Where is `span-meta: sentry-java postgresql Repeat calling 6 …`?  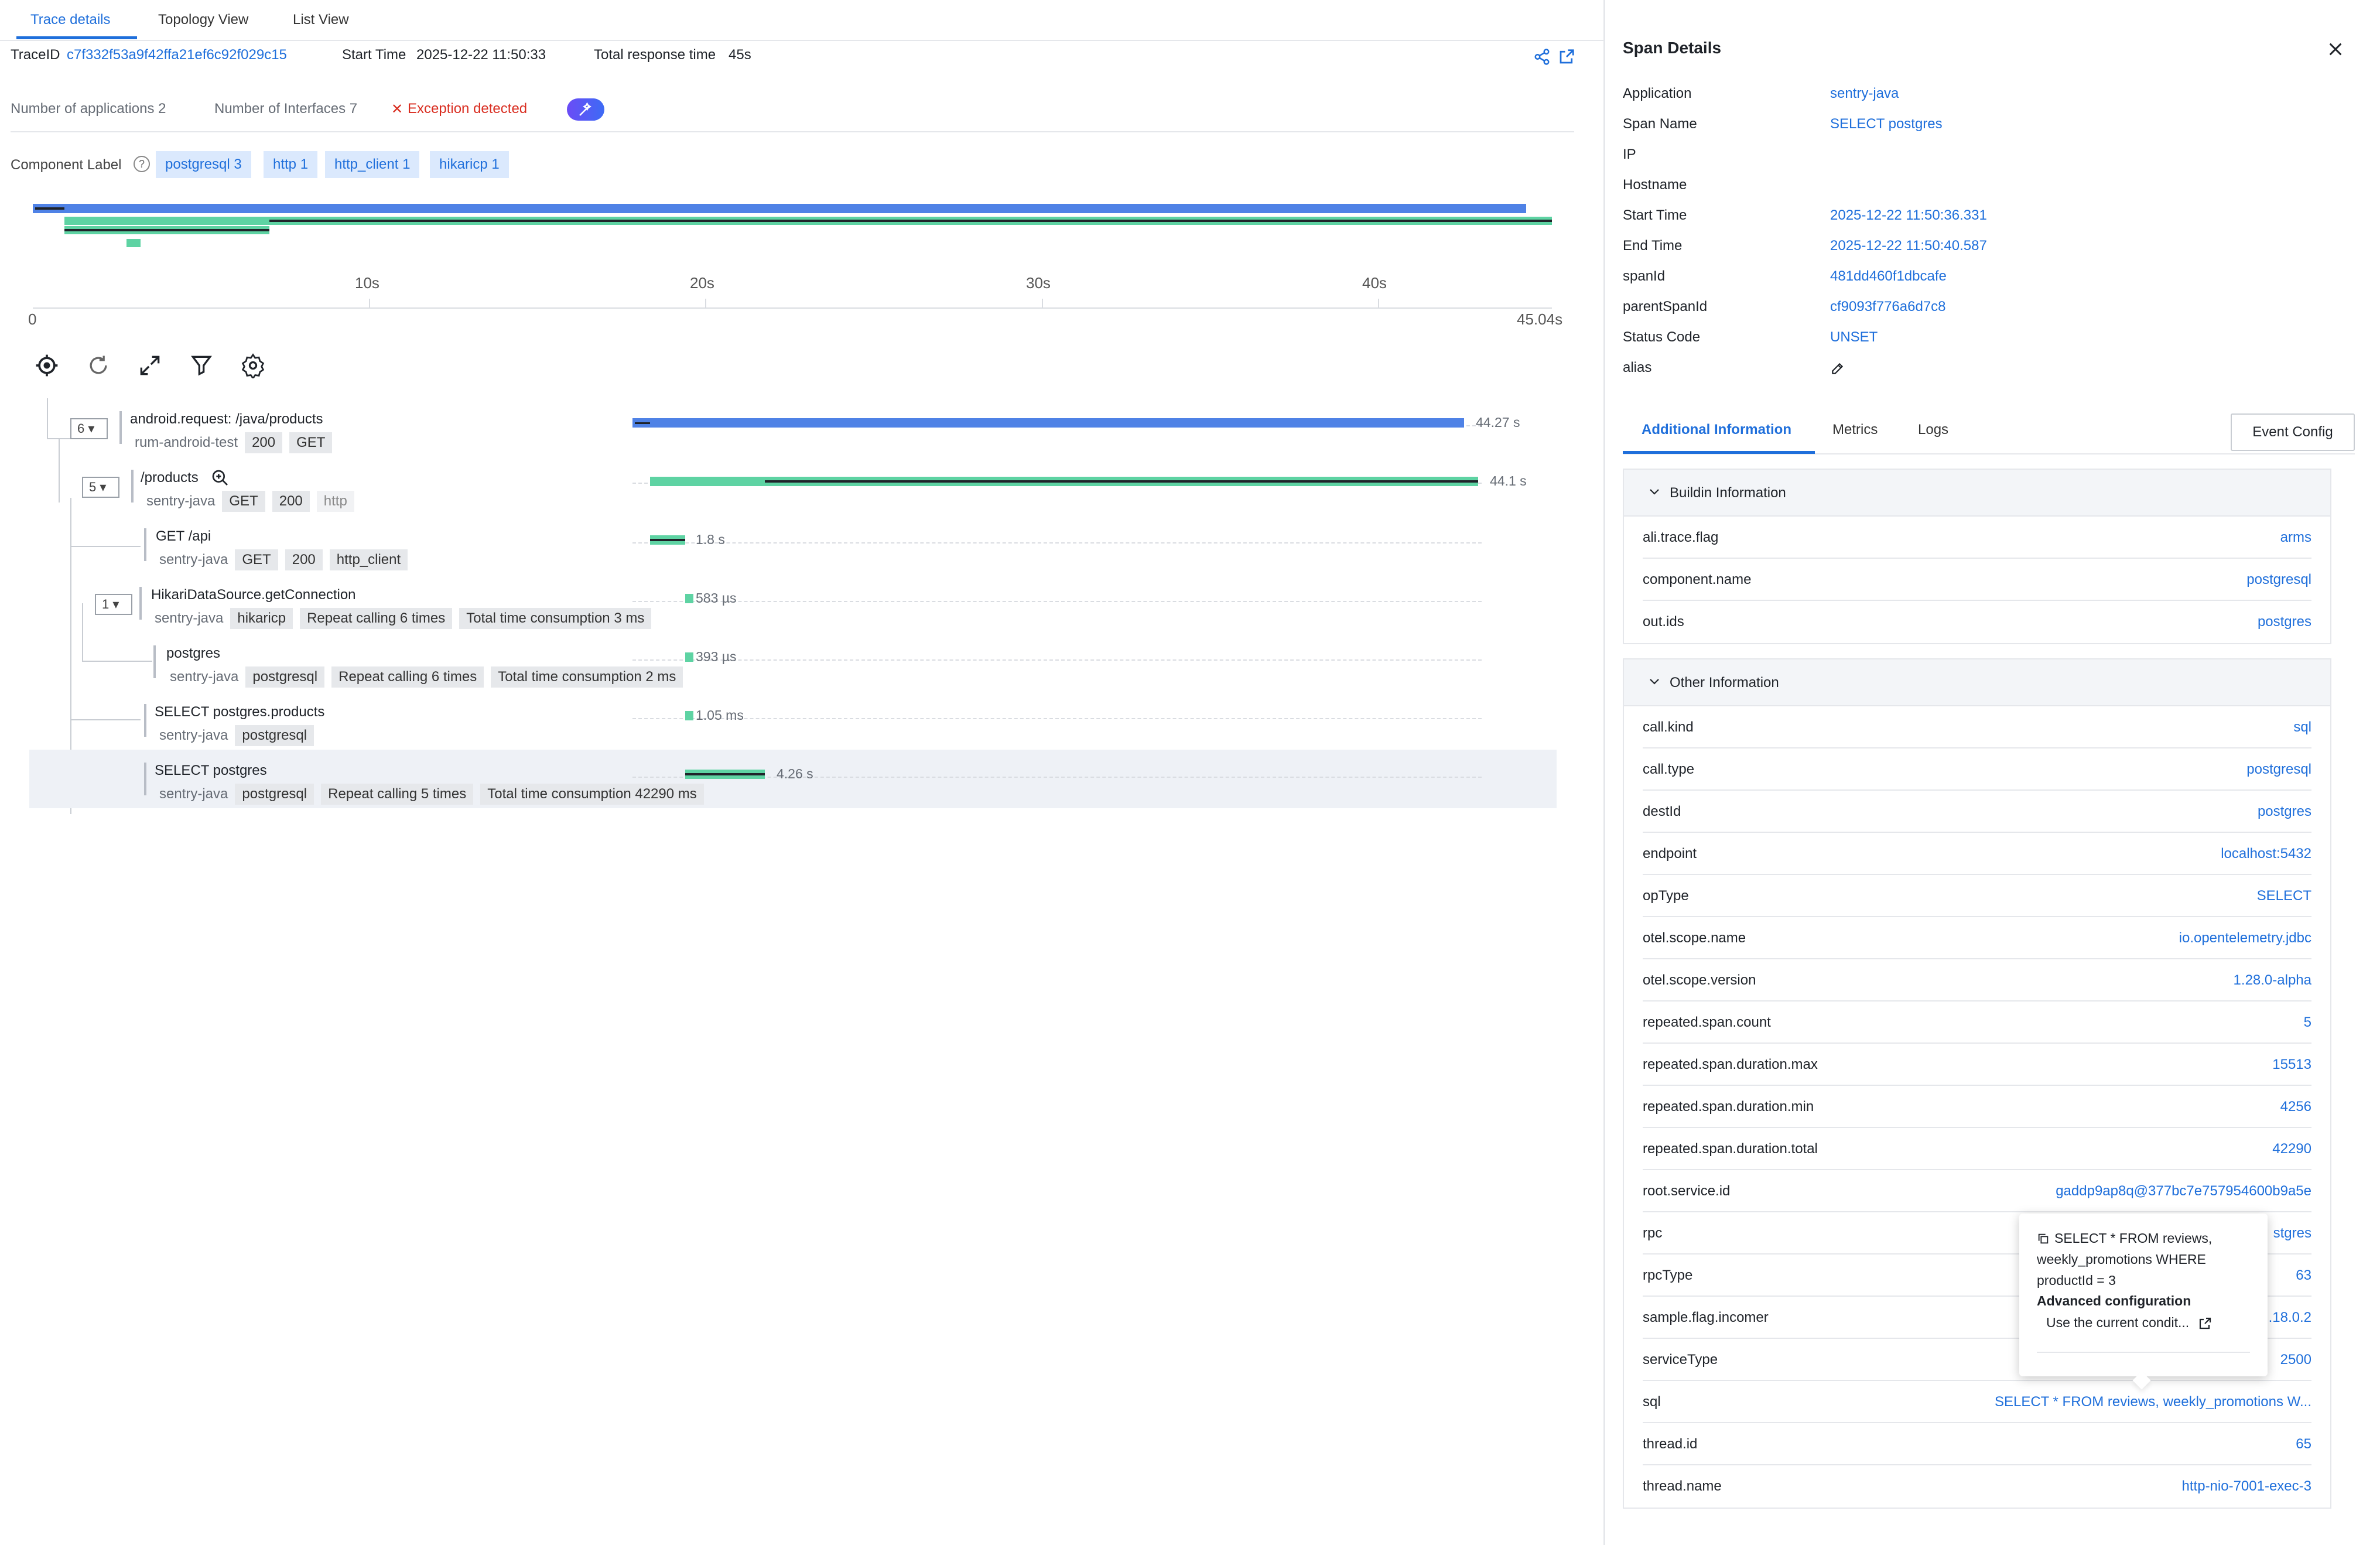
span-meta: sentry-java postgresql Repeat calling 6 … is located at coordinates (426, 677).